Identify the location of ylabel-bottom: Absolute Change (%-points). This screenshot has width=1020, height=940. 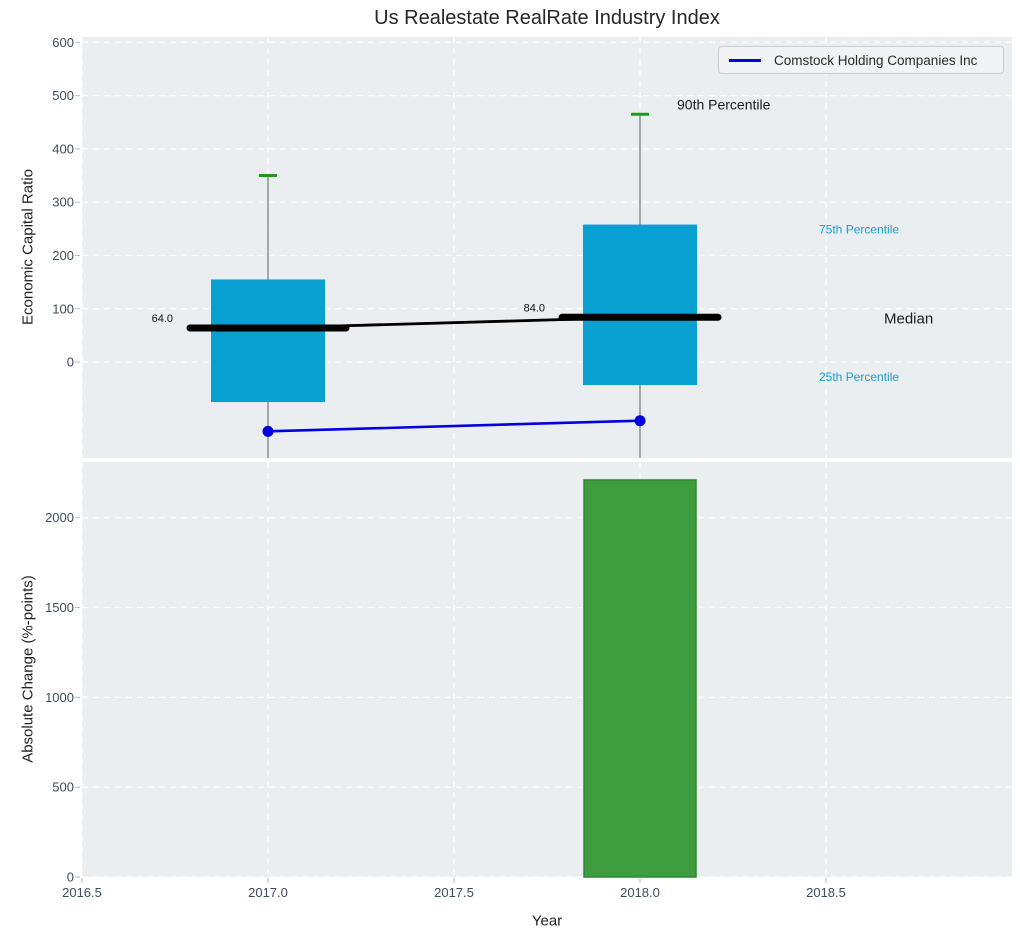
(28, 669).